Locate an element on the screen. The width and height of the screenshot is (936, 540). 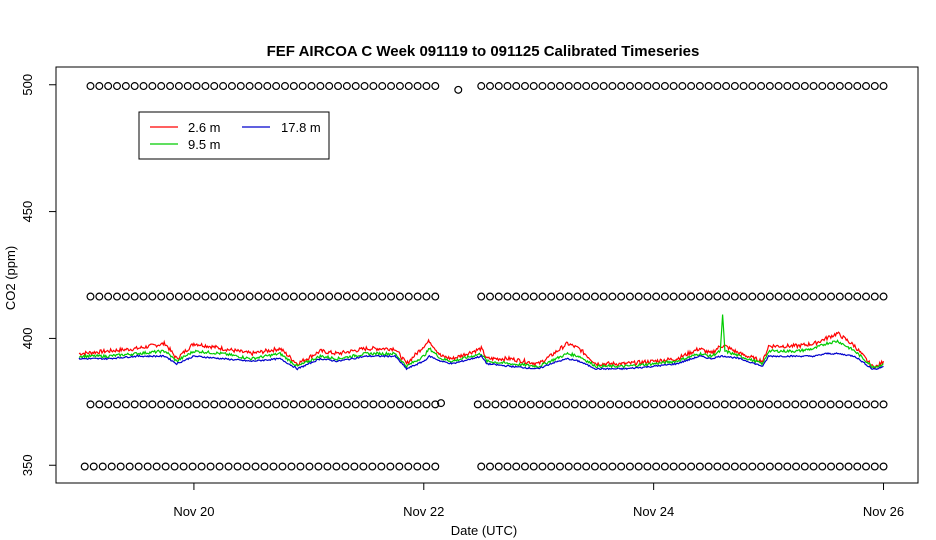
x-tick-label-1: Nov 22 is located at coordinates (423, 511).